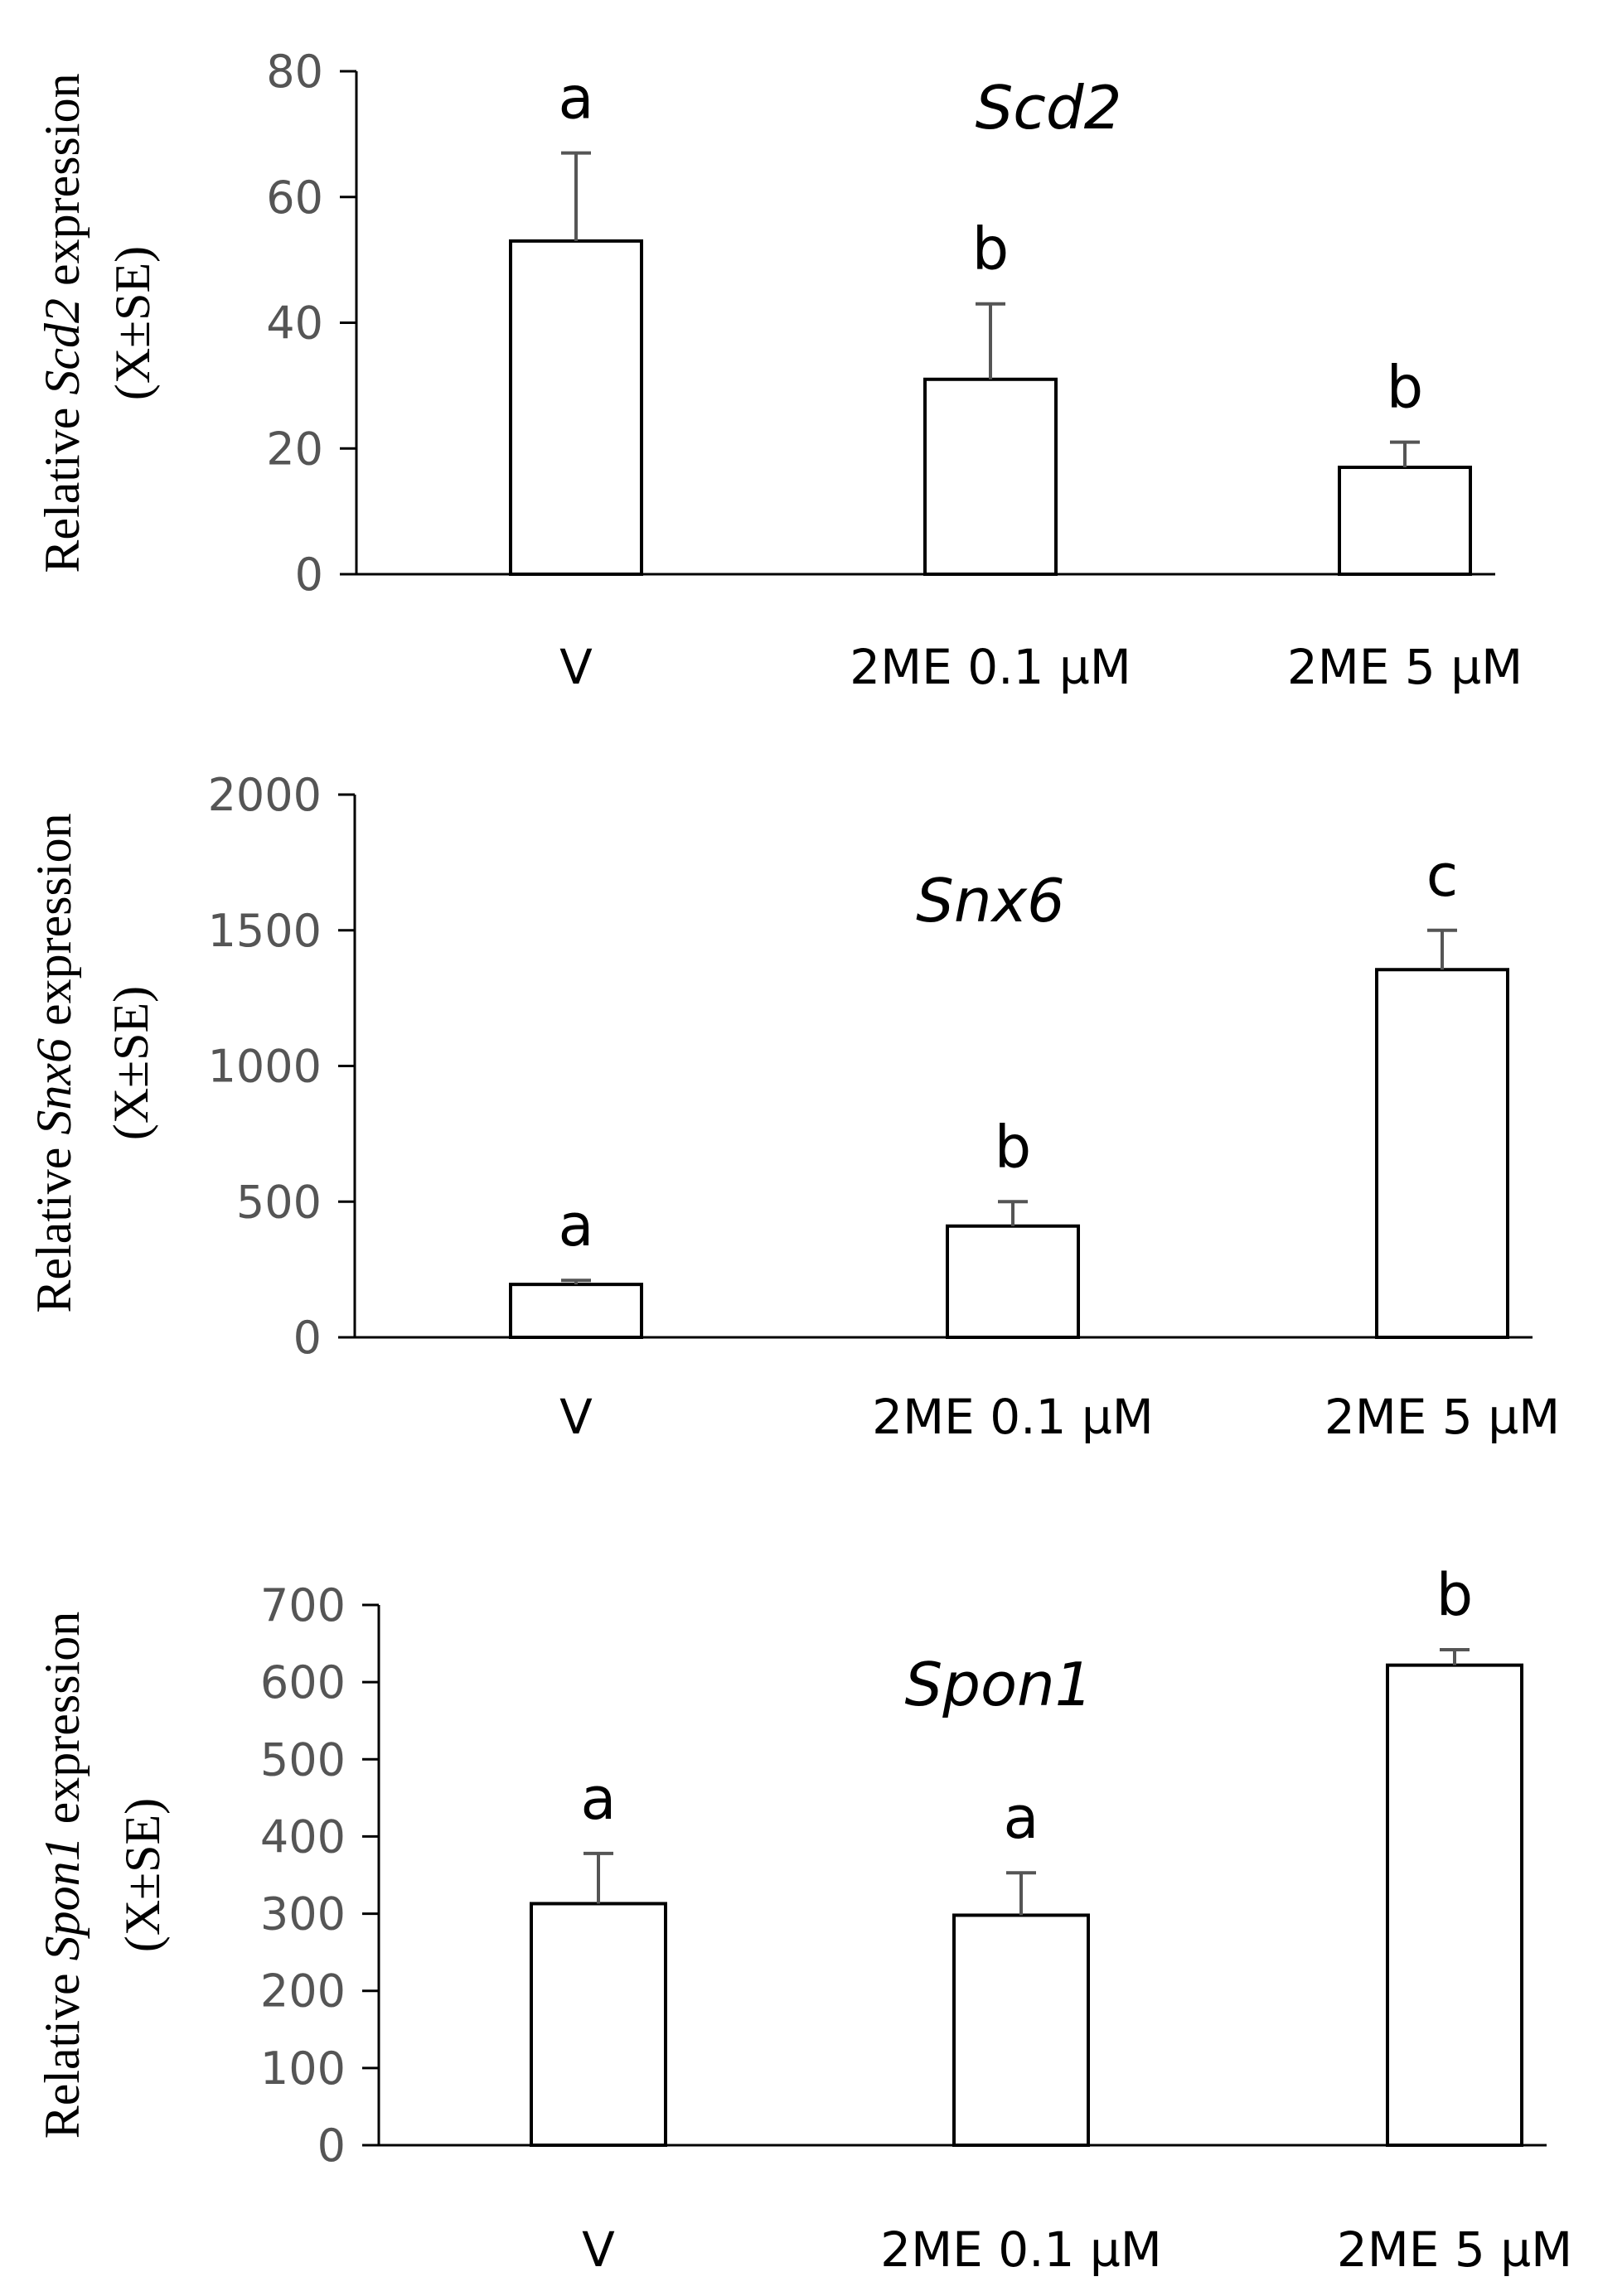  I want to click on y-axis-label-line1: Relative Scd2 expression, so click(62, 323).